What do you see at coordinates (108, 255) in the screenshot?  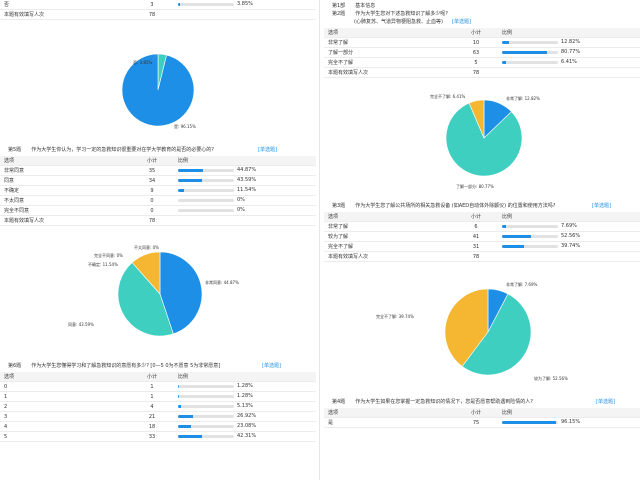 I see `pie-label: 完全不同意: 0%` at bounding box center [108, 255].